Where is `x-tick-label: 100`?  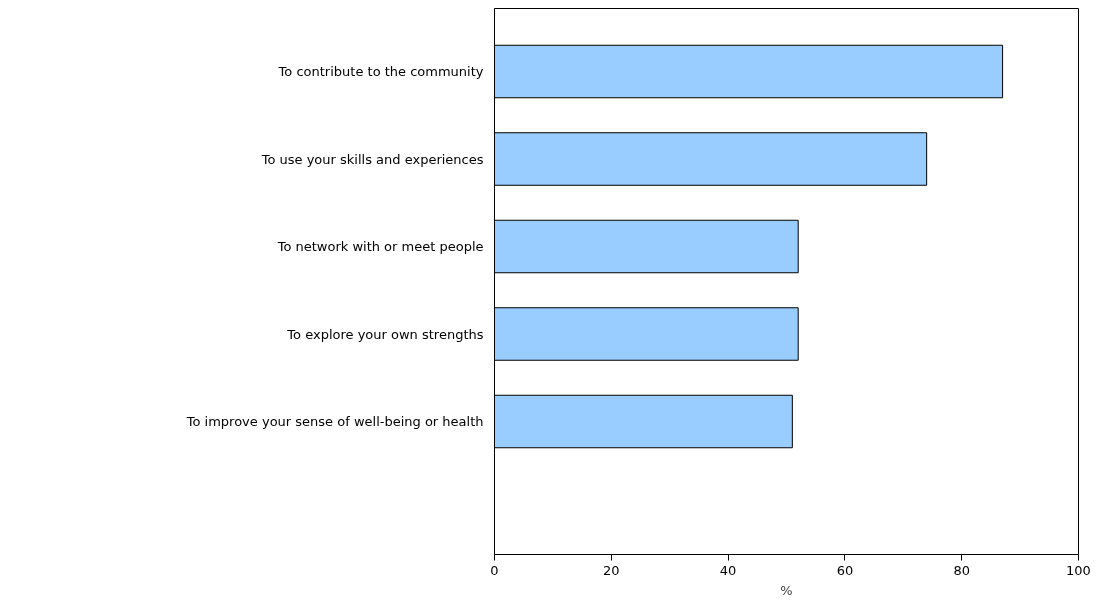 x-tick-label: 100 is located at coordinates (1078, 570).